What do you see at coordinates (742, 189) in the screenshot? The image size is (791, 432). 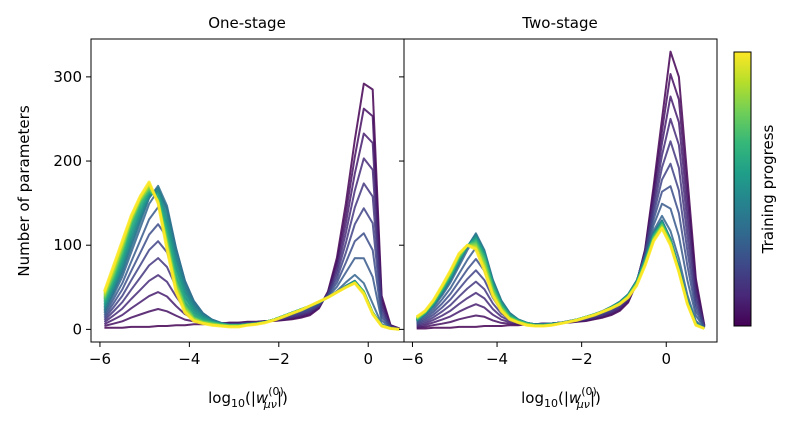 I see `colorbar` at bounding box center [742, 189].